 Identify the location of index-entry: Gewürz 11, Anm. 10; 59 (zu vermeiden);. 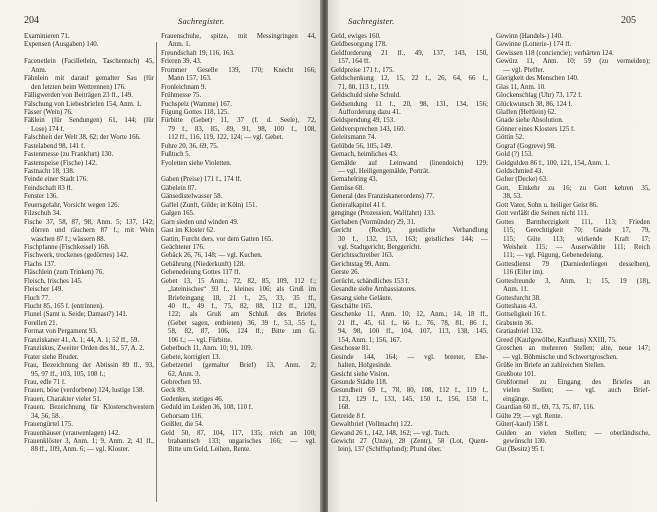
(573, 62).